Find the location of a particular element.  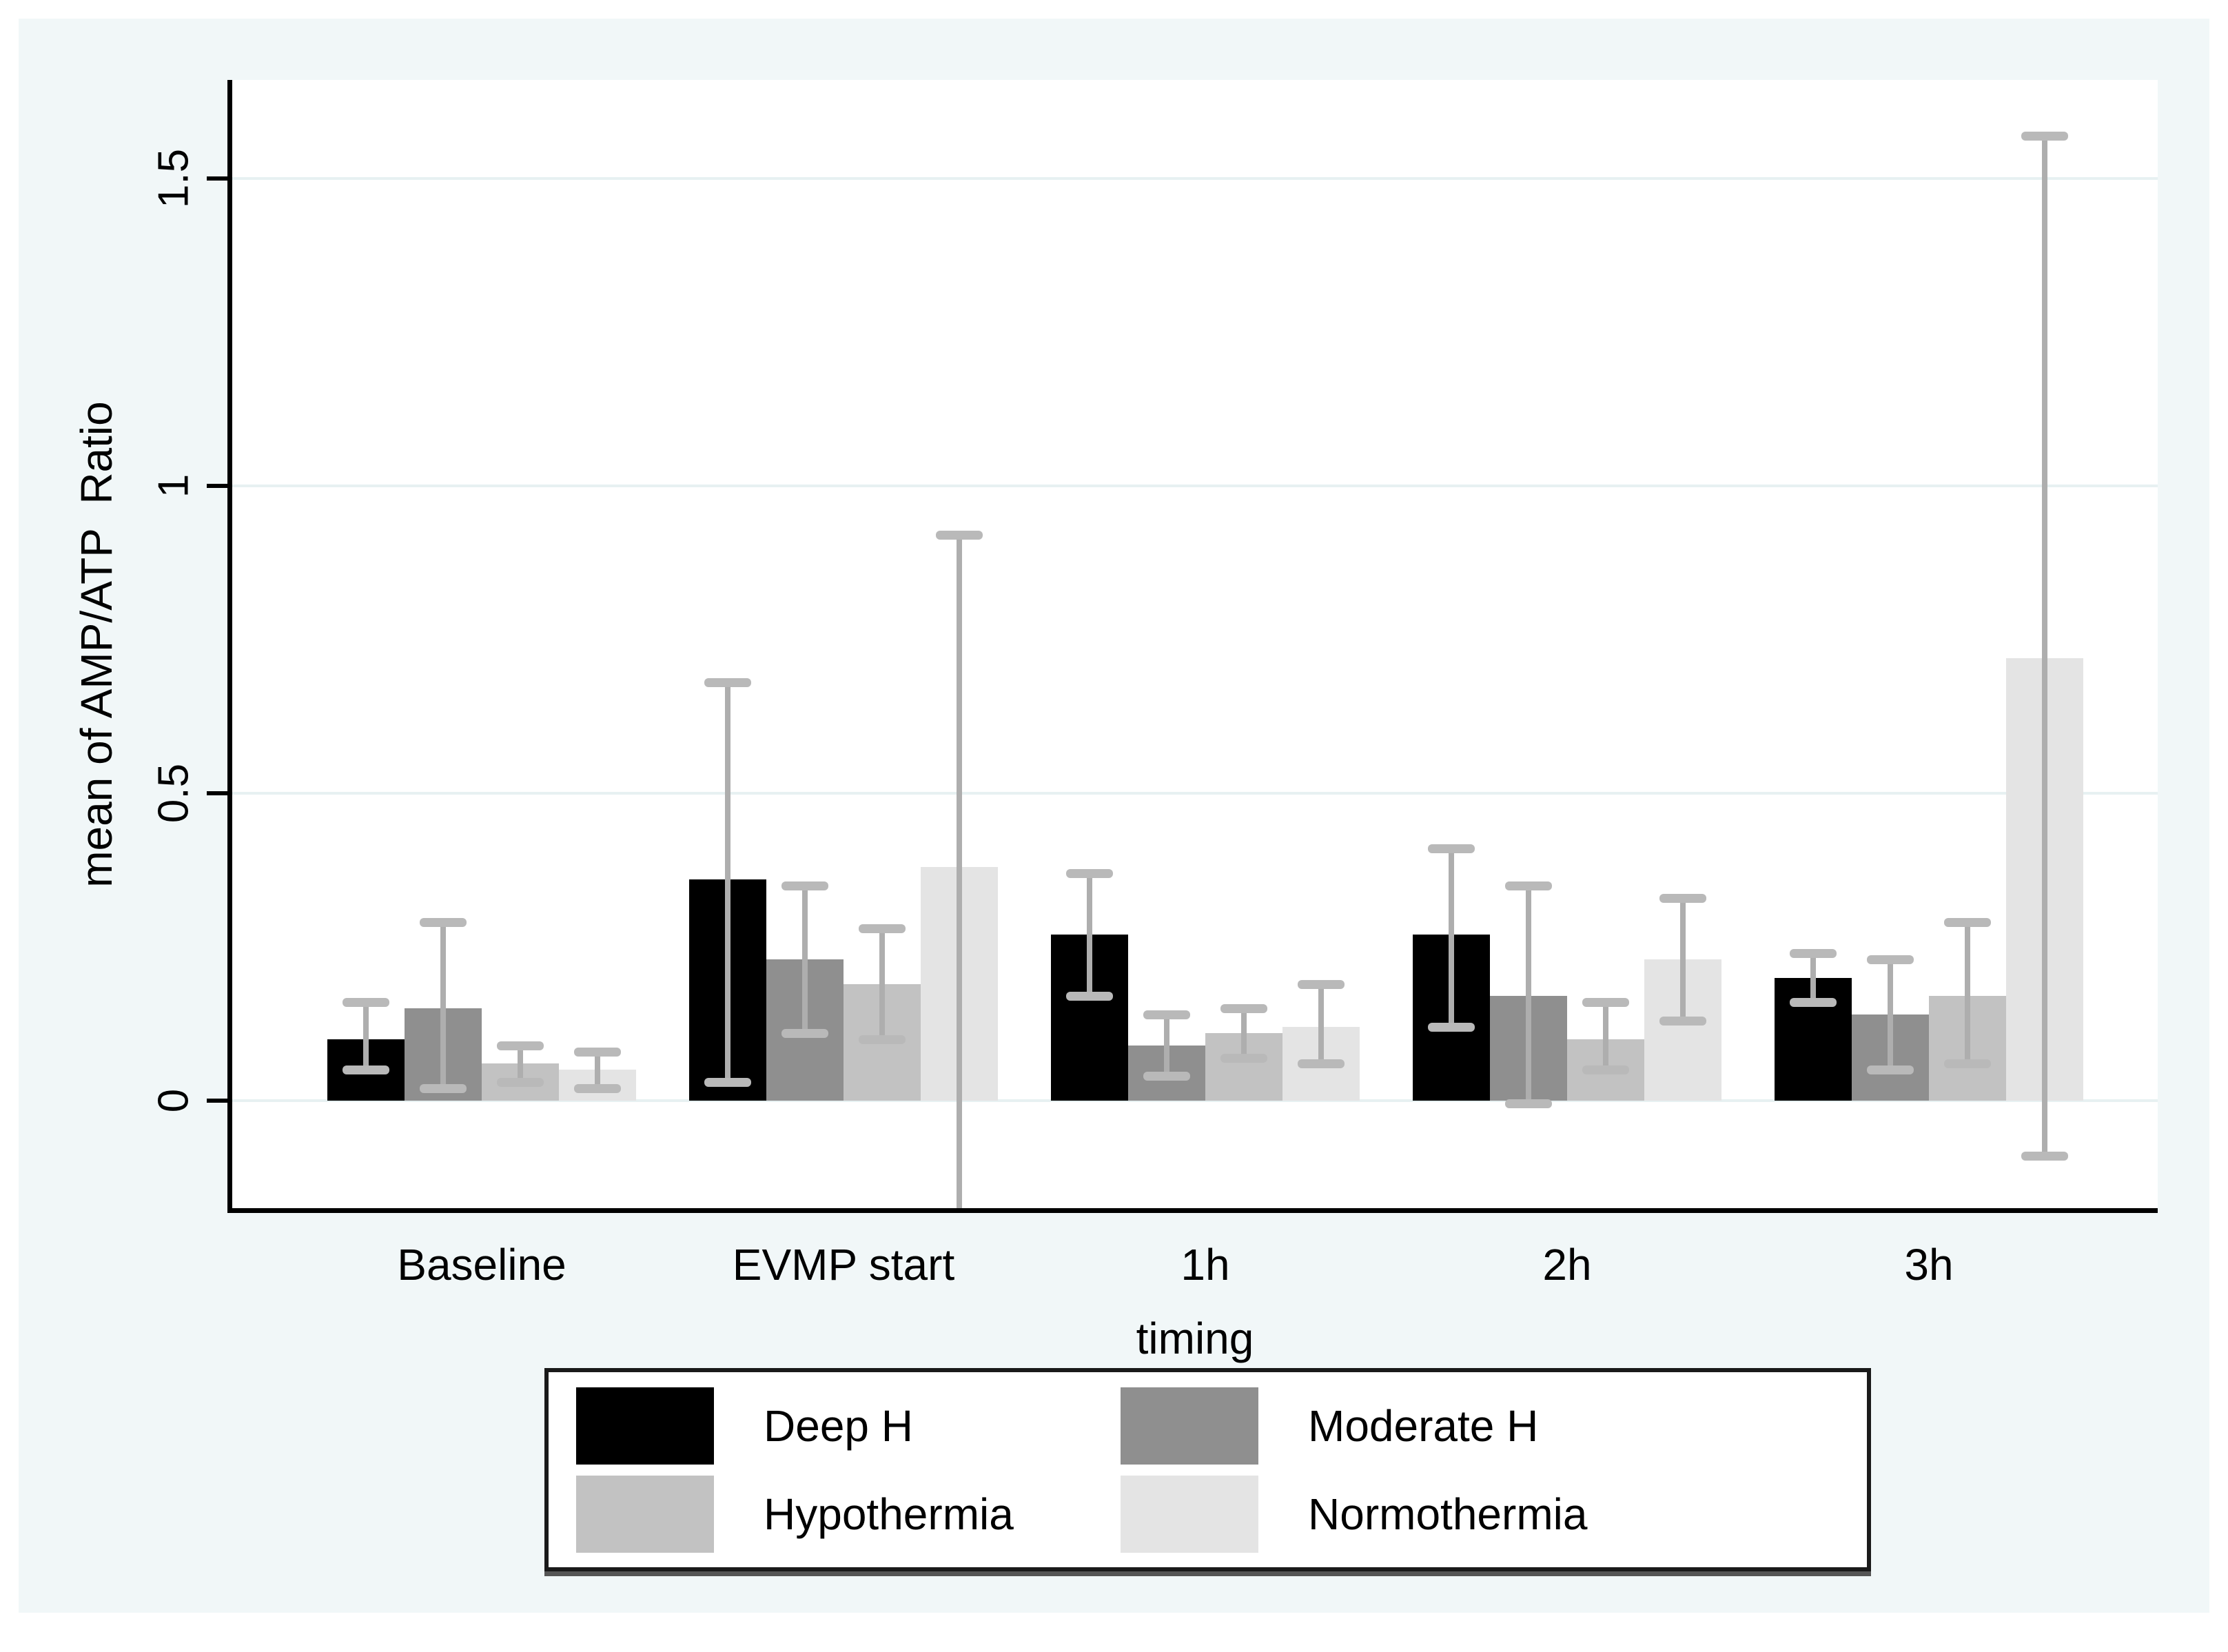

y-tick-1.5 is located at coordinates (217, 179).